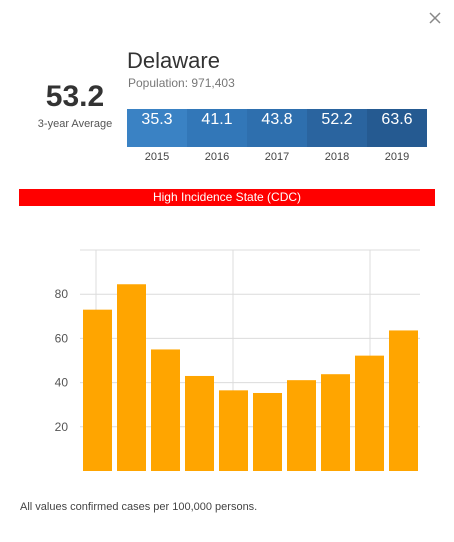 This screenshot has height=542, width=454. I want to click on year-label-2019: 2019, so click(397, 157).